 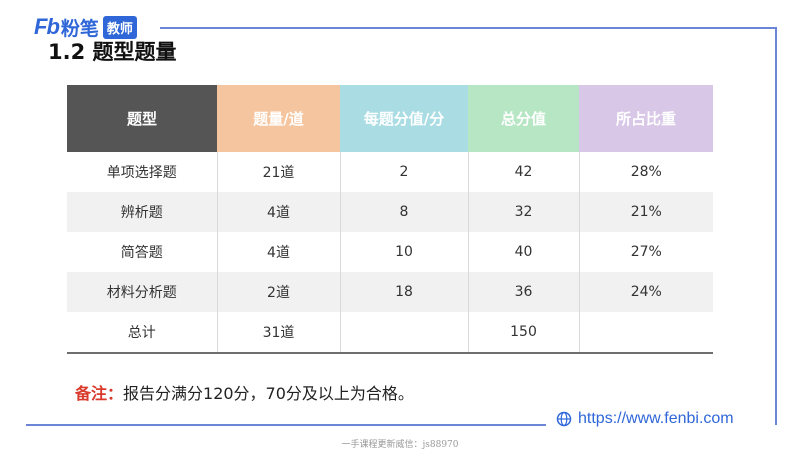 I want to click on footer-watermark: 一手课程更新威信：js88970, so click(x=400, y=445).